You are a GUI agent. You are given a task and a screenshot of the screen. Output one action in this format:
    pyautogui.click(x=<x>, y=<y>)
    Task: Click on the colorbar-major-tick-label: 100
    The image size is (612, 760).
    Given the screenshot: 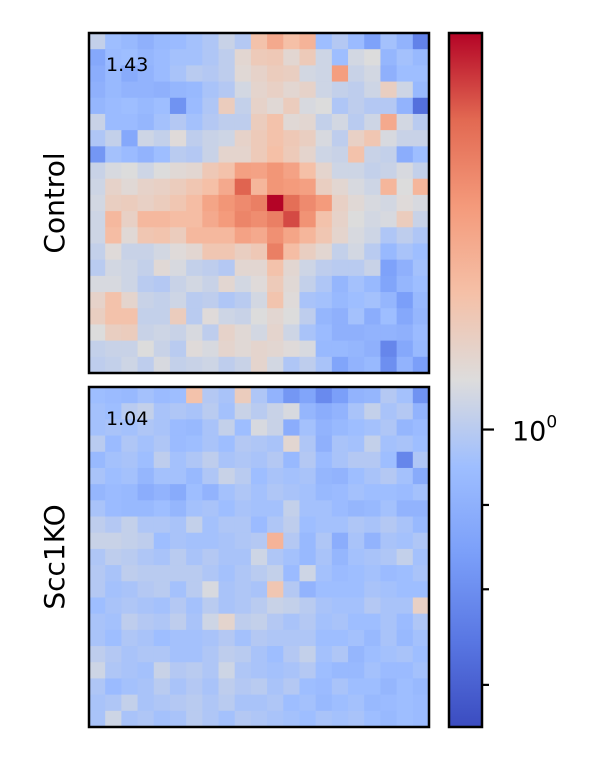 What is the action you would take?
    pyautogui.click(x=534, y=430)
    